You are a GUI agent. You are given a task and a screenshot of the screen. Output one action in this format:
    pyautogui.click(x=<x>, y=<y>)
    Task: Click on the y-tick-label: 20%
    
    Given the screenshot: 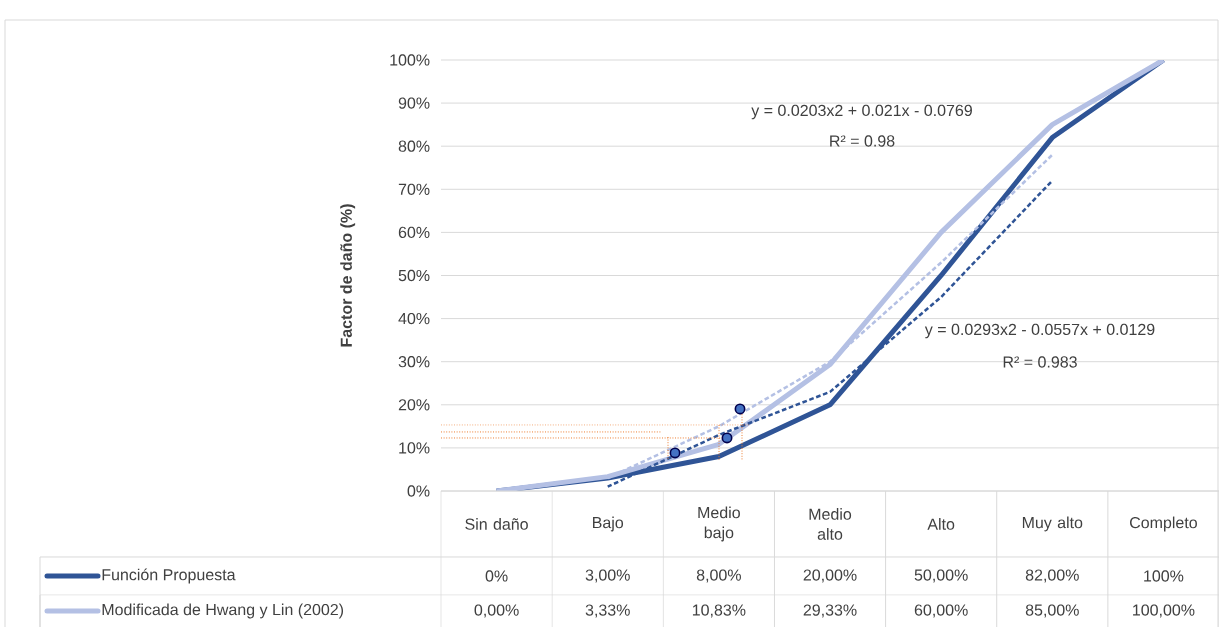 What is the action you would take?
    pyautogui.click(x=414, y=405)
    